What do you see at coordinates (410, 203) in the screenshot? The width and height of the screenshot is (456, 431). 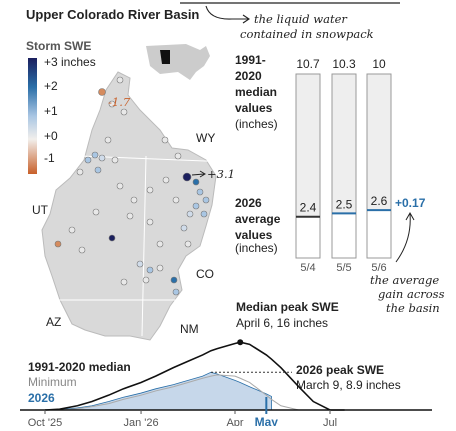 I see `change: +0.17` at bounding box center [410, 203].